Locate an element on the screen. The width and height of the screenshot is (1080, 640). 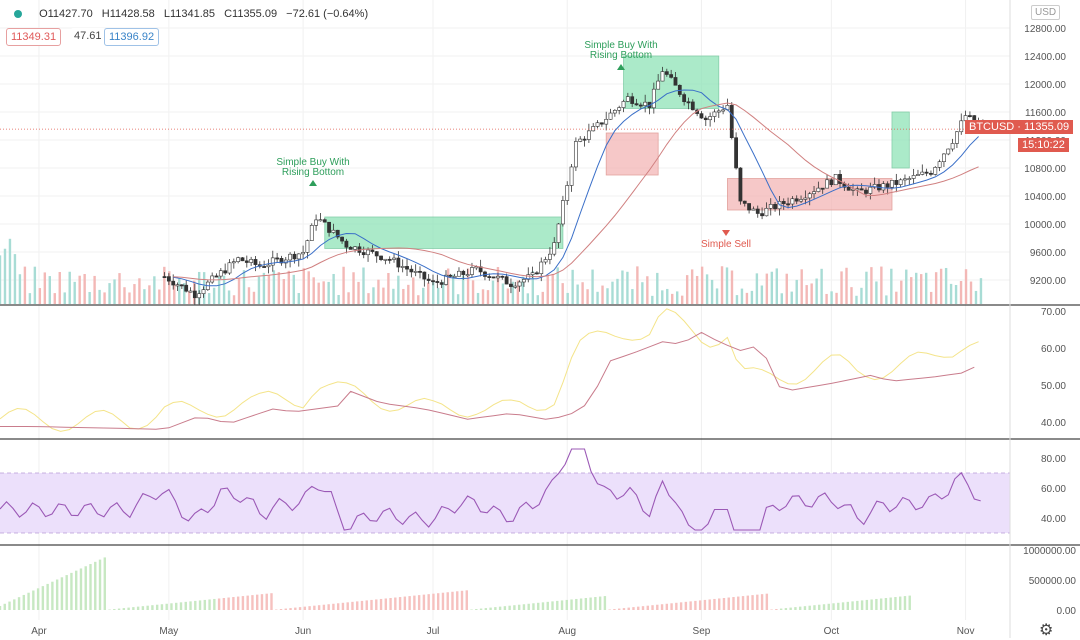
time-tick-label: Jun is located at coordinates (303, 631).